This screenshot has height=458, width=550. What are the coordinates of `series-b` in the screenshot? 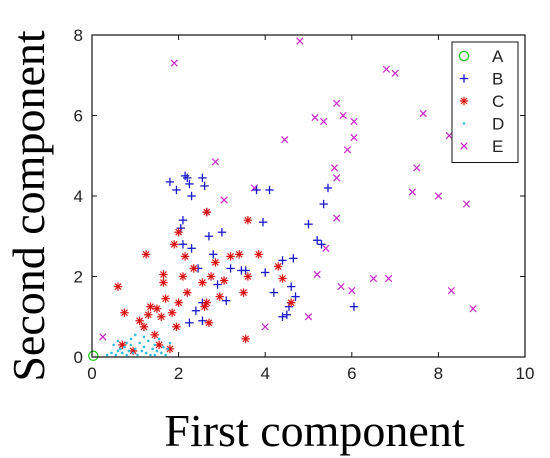 It's located at (262, 249).